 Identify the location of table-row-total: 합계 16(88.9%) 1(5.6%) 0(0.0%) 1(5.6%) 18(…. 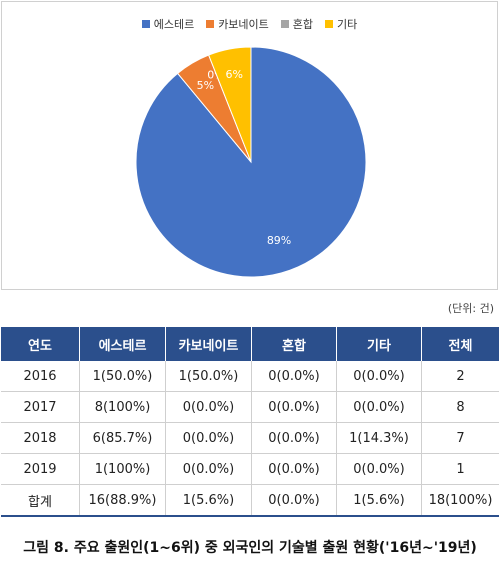
(250, 500).